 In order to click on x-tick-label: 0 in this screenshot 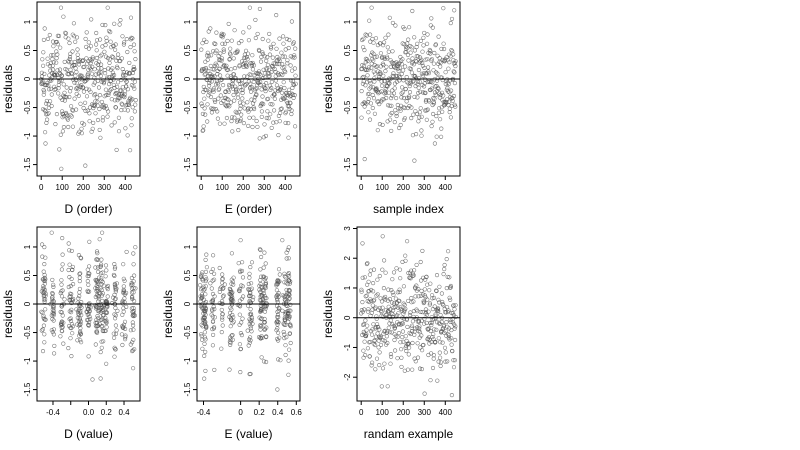, I will do `click(240, 412)`.